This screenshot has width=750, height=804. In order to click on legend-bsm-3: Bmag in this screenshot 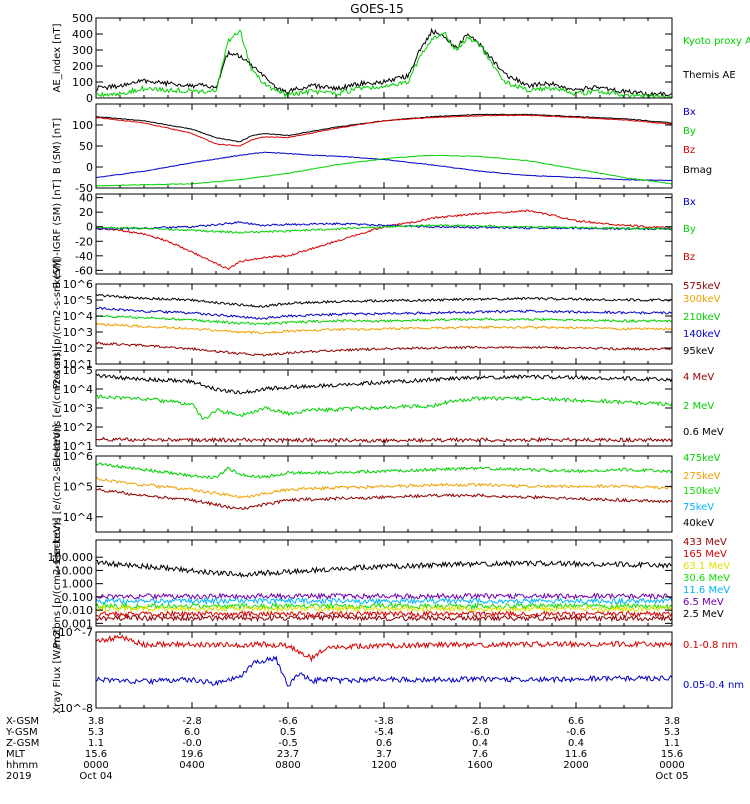, I will do `click(697, 170)`.